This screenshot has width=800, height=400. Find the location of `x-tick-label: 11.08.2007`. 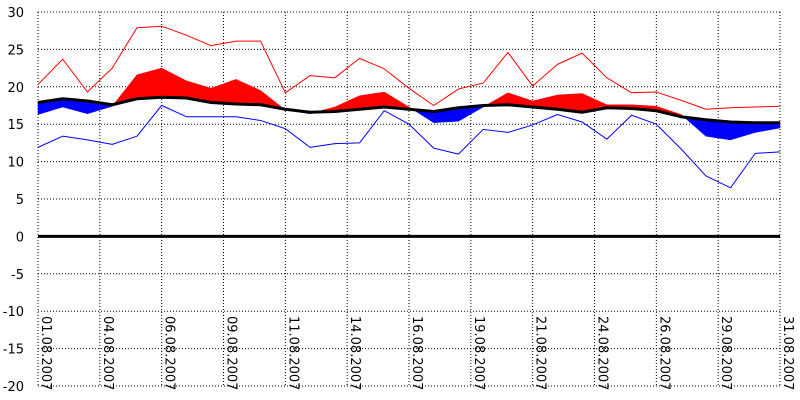

x-tick-label: 11.08.2007 is located at coordinates (292, 353).